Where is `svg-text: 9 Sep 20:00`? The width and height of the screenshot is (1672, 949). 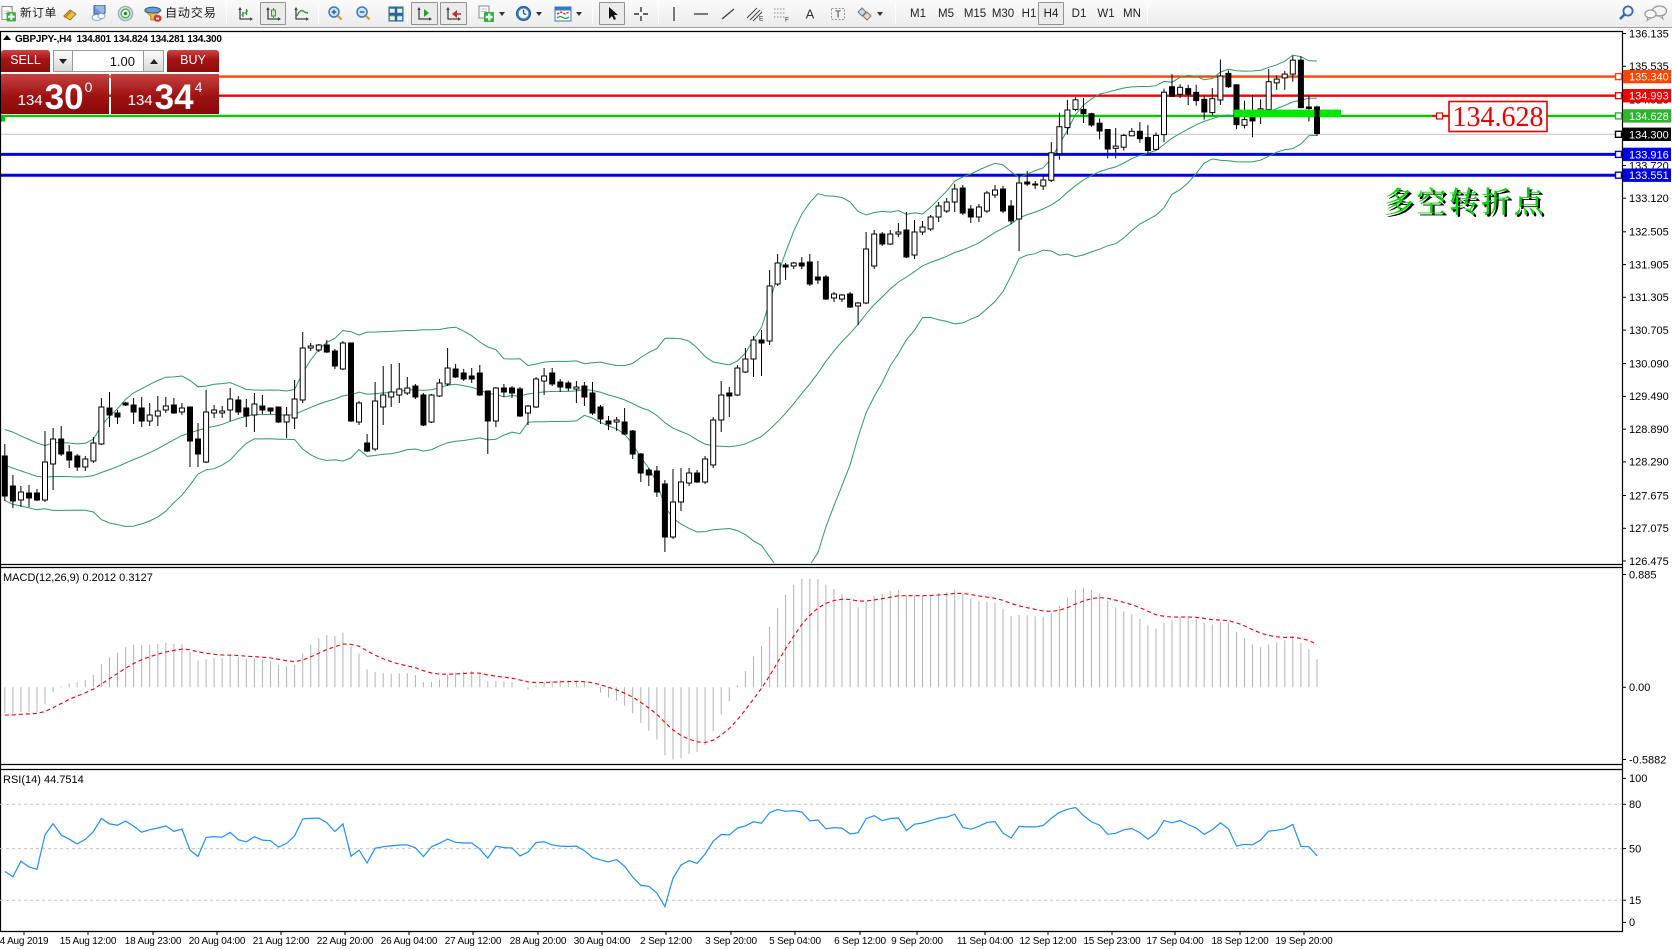
svg-text: 9 Sep 20:00 is located at coordinates (917, 941).